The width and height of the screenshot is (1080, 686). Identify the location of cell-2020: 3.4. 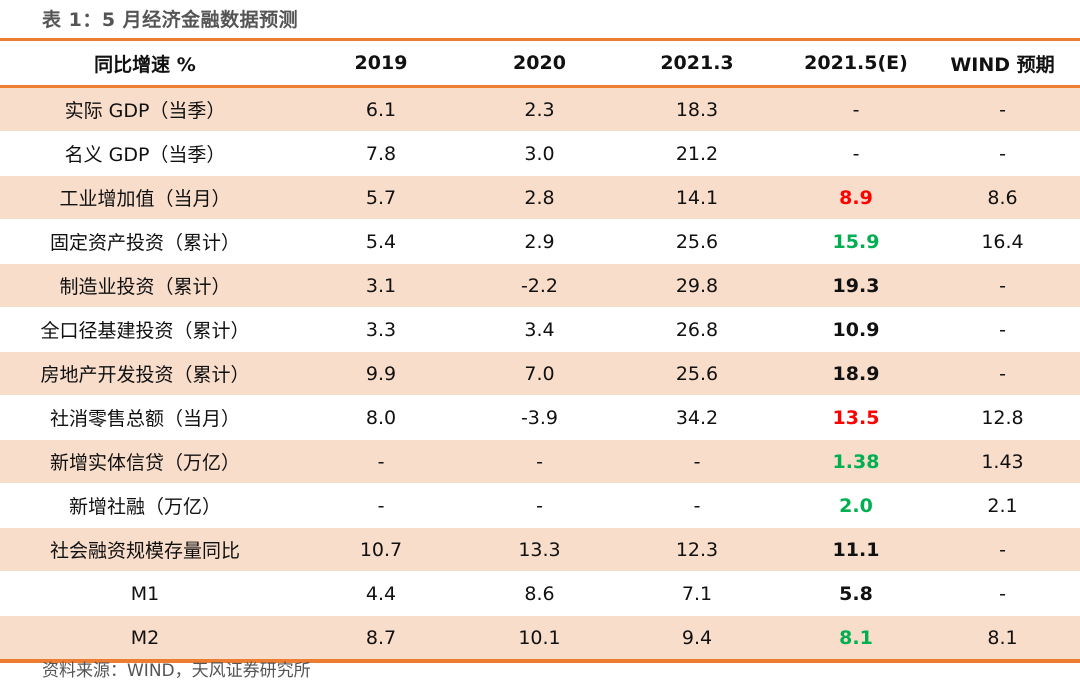
(539, 329).